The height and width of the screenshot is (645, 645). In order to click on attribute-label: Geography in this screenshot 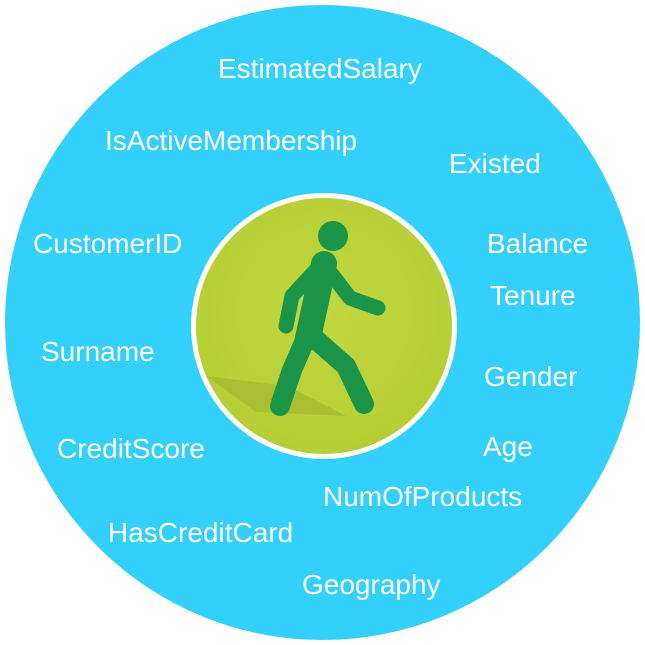, I will do `click(371, 584)`.